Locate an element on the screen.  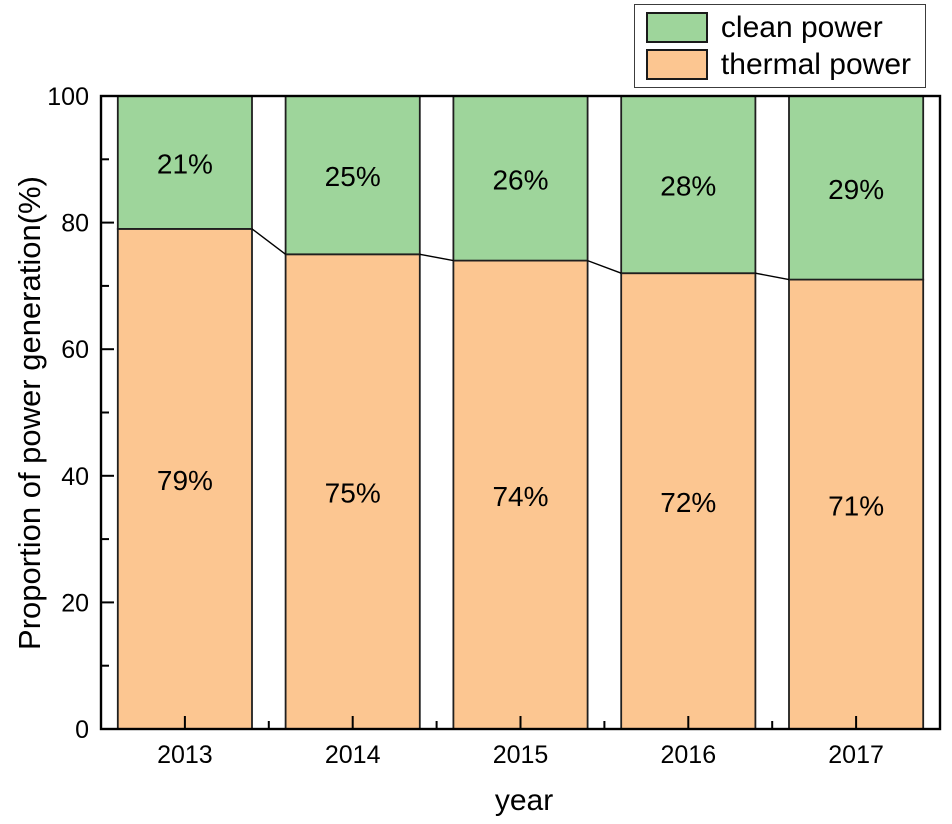
bar-label-thermal-power-2017: 71% is located at coordinates (856, 505).